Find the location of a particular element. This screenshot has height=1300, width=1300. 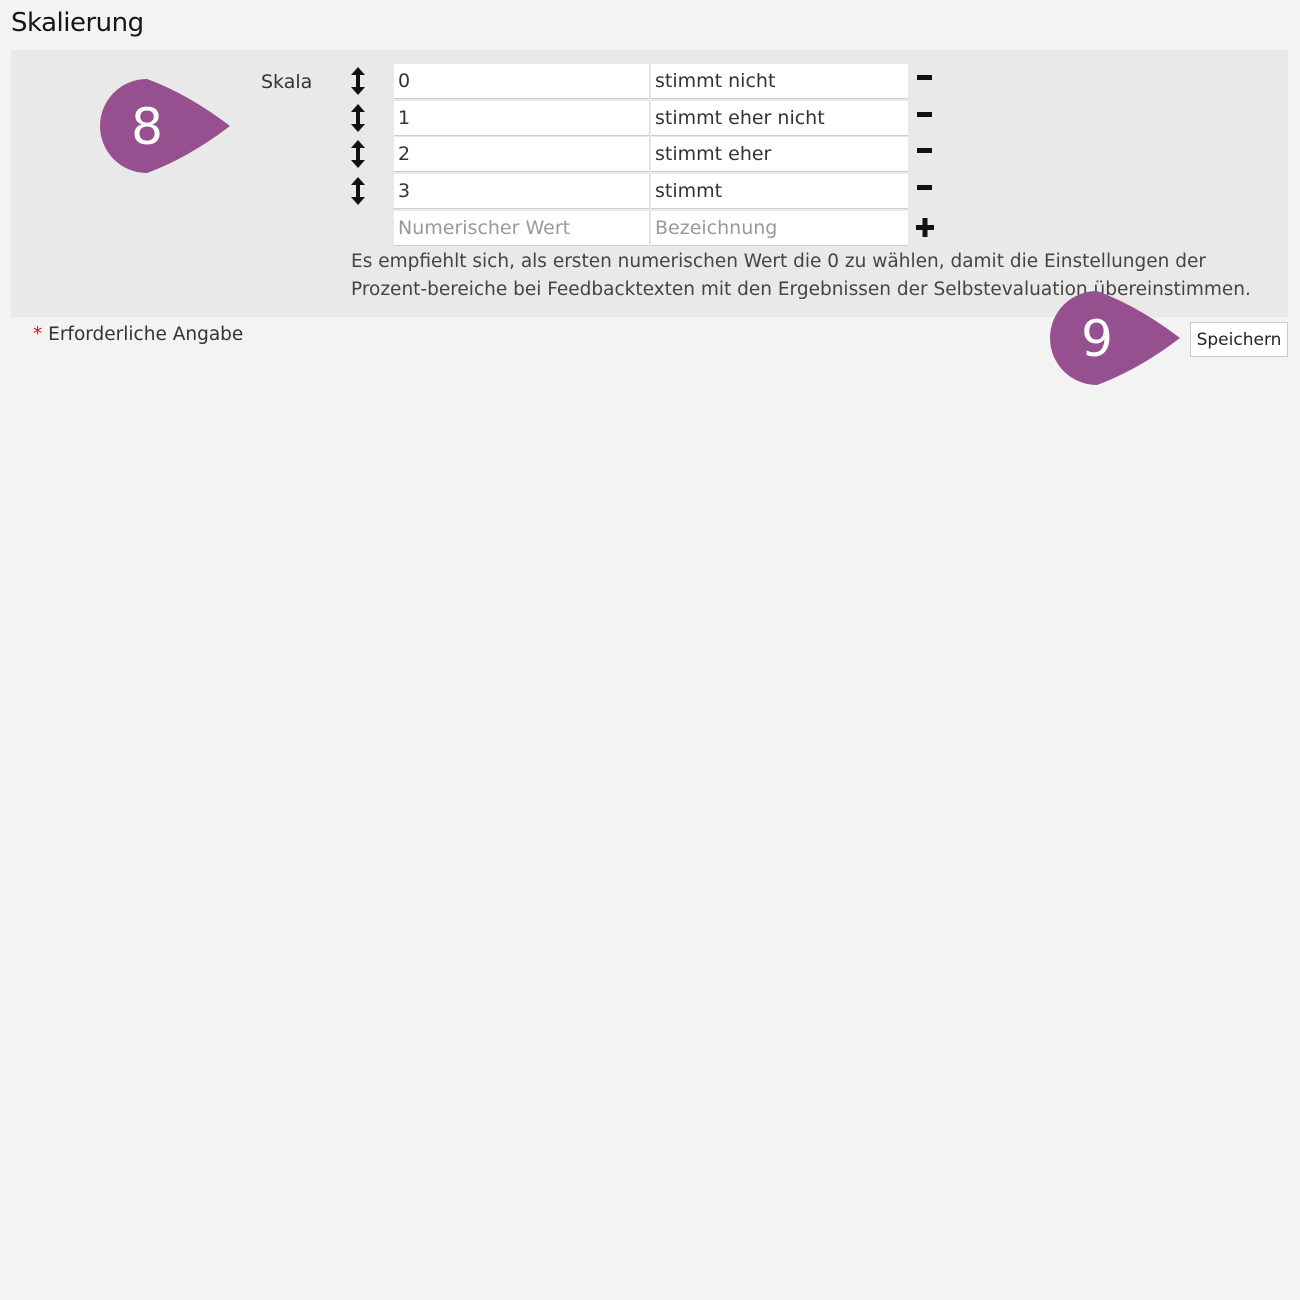

required-note: * Erforderliche Angabe is located at coordinates (138, 334).